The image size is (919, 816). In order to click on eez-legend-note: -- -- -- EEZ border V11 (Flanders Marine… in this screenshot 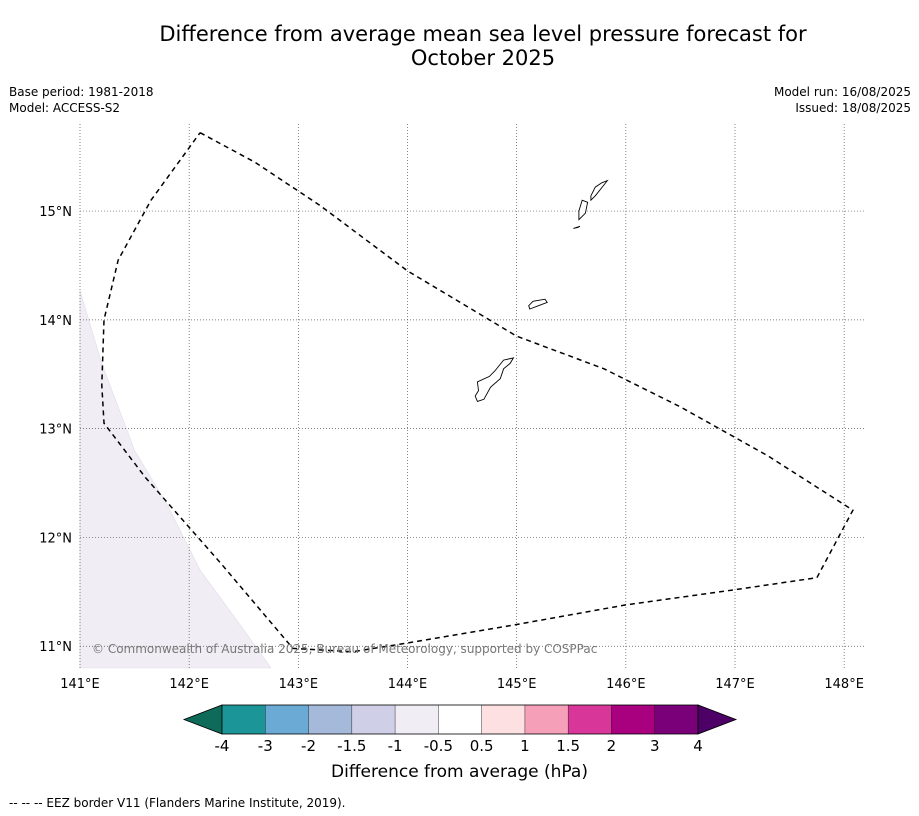, I will do `click(177, 803)`.